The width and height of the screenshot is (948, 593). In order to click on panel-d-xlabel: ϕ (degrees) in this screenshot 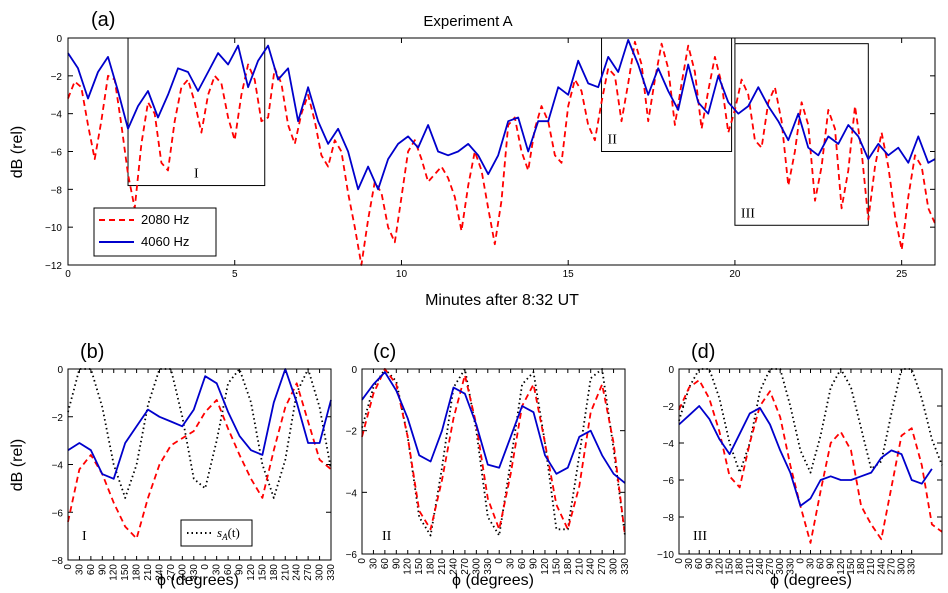, I will do `click(811, 580)`.